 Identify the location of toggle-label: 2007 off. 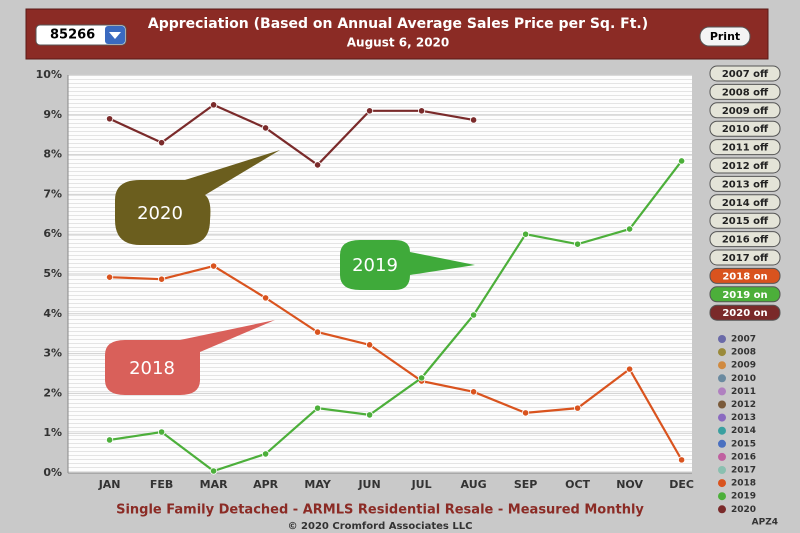
(745, 74).